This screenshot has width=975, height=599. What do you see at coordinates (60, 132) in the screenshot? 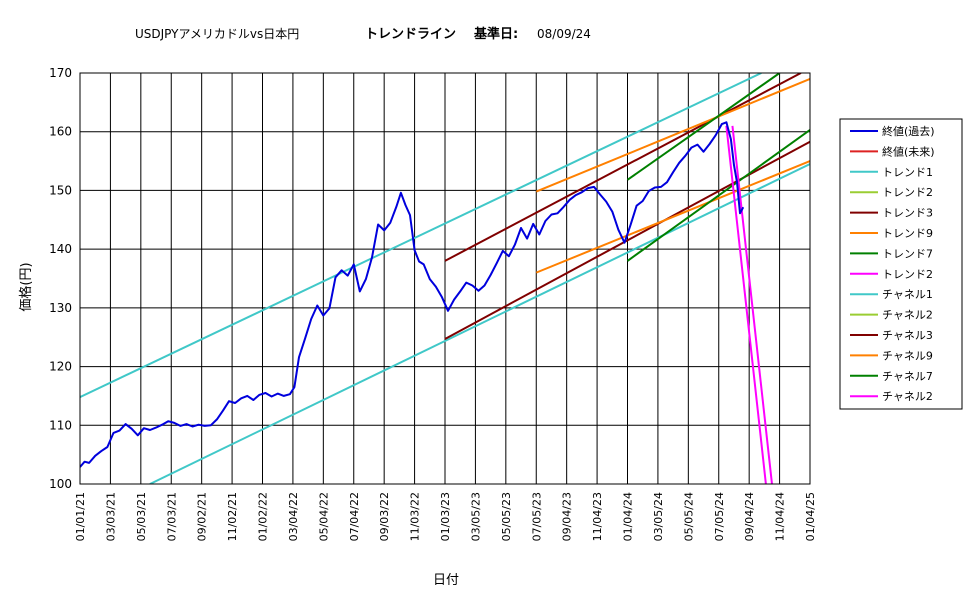
I see `y-tick-label: 160` at bounding box center [60, 132].